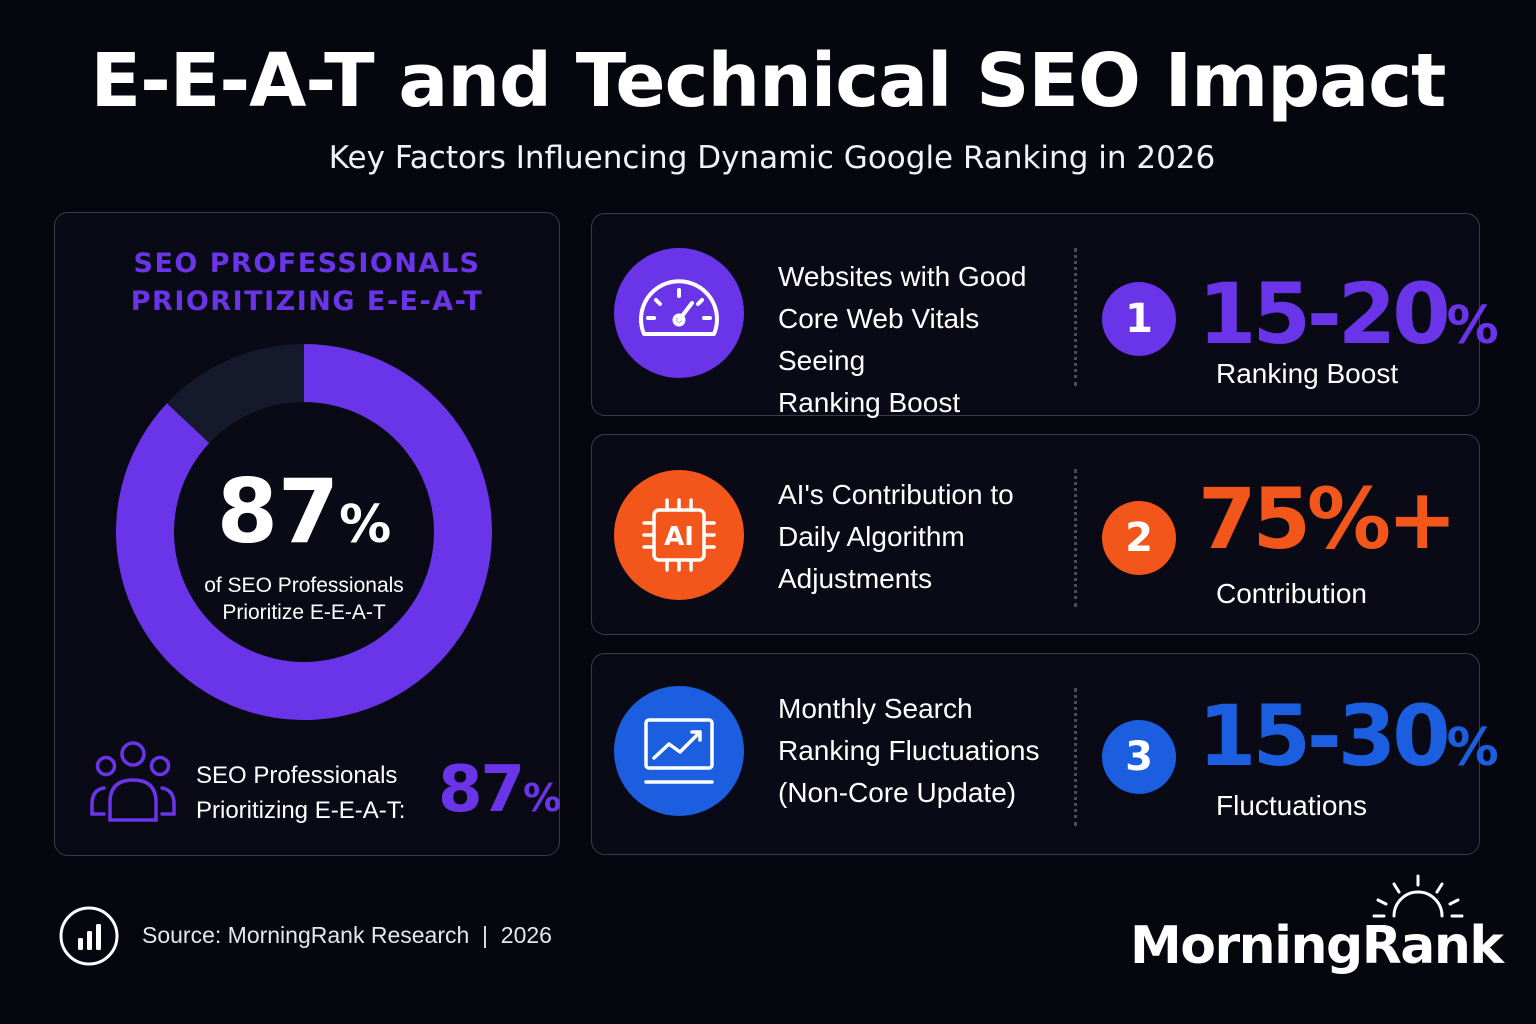 Image resolution: width=1536 pixels, height=1024 pixels. I want to click on donut-center-value: 87%, so click(304, 511).